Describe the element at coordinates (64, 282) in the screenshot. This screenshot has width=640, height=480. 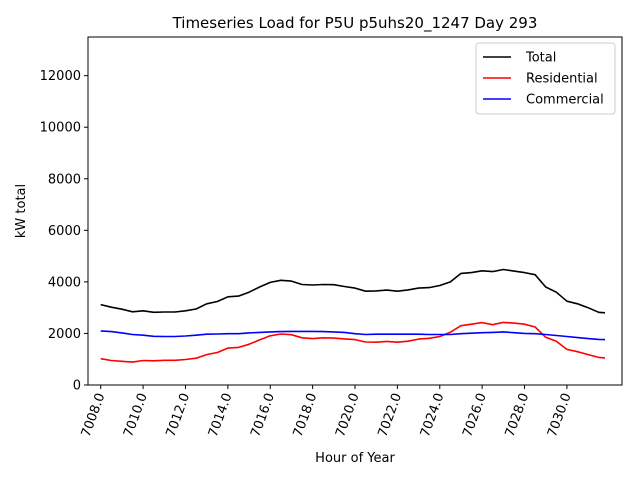
I see `y-tick-label: 4000` at that location.